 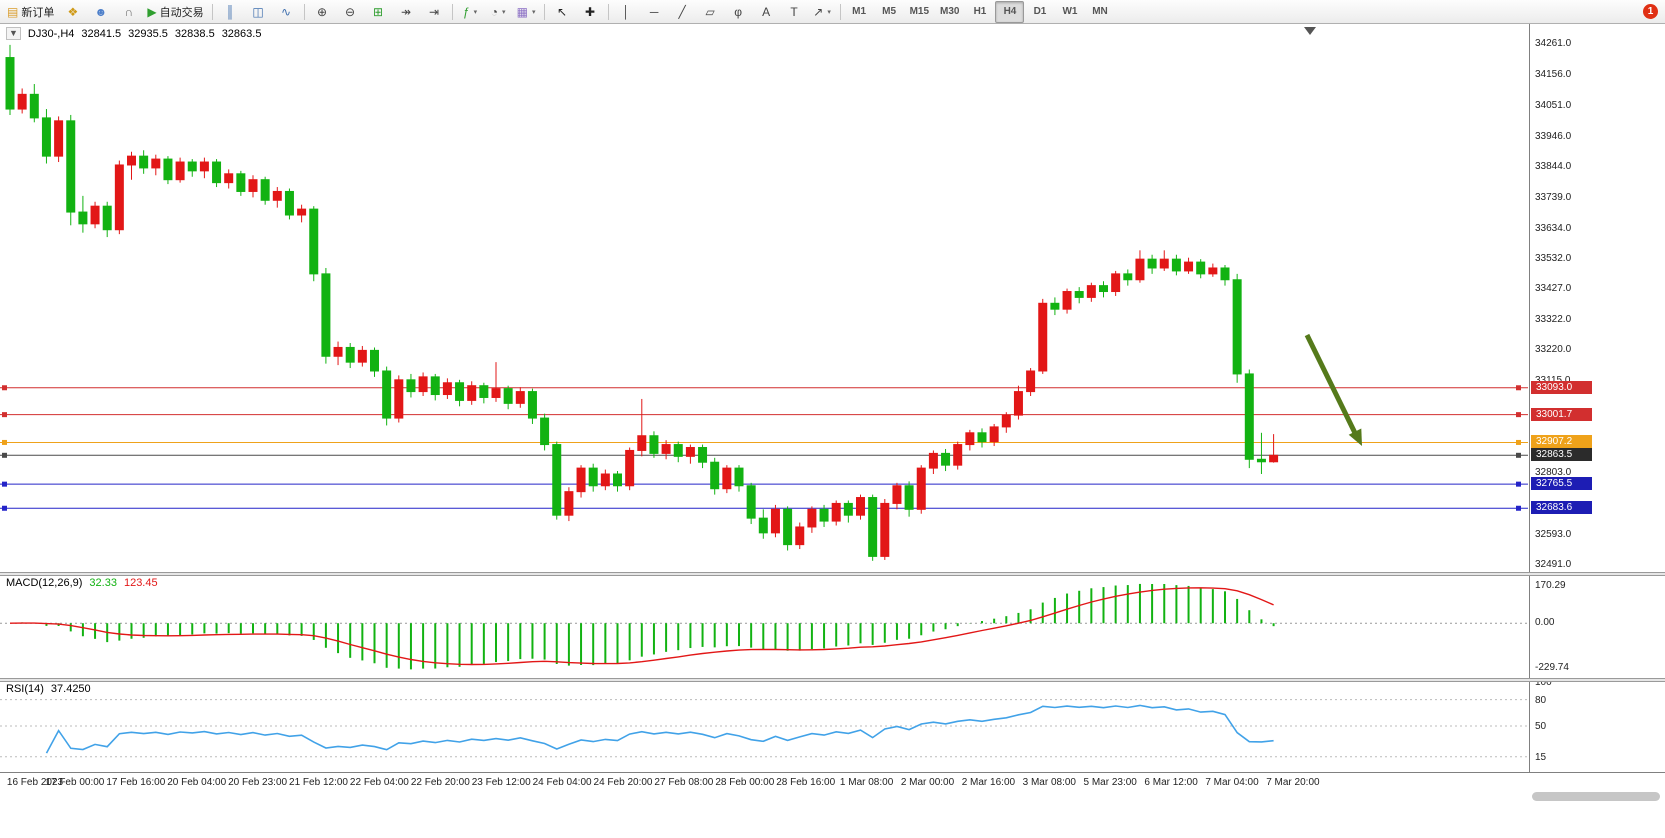 What do you see at coordinates (350, 12) in the screenshot?
I see `zoom-out-button: ⊖` at bounding box center [350, 12].